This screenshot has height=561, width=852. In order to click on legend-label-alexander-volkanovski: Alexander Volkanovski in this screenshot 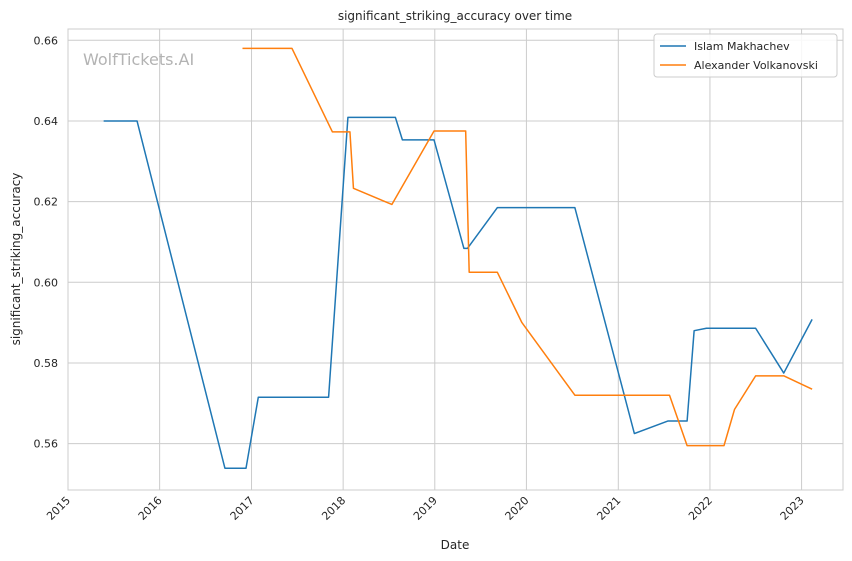, I will do `click(756, 65)`.